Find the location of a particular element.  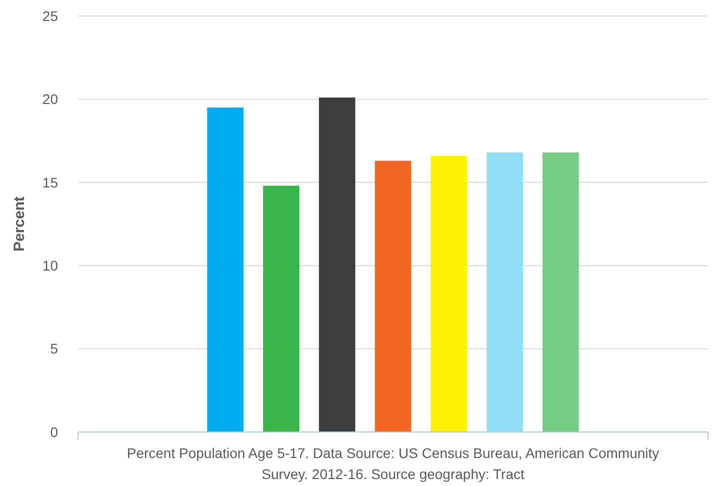

y-tick-label: 15 is located at coordinates (50, 182).